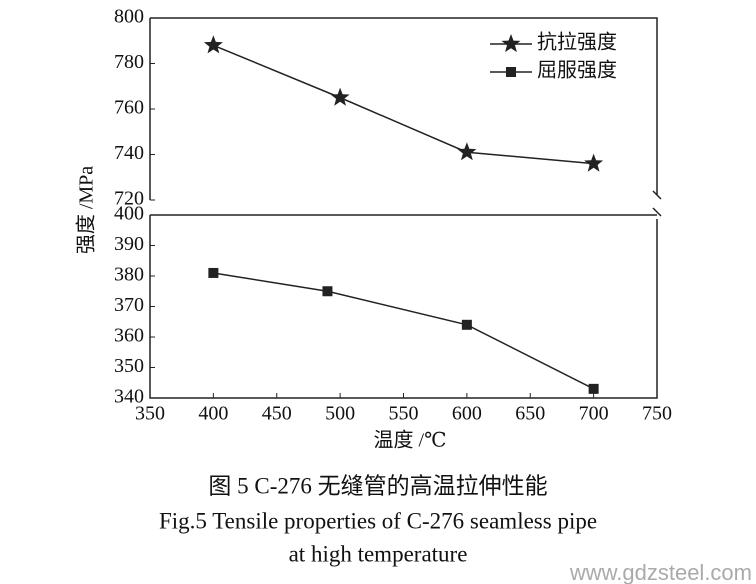  I want to click on x-tick-label: 750, so click(657, 414).